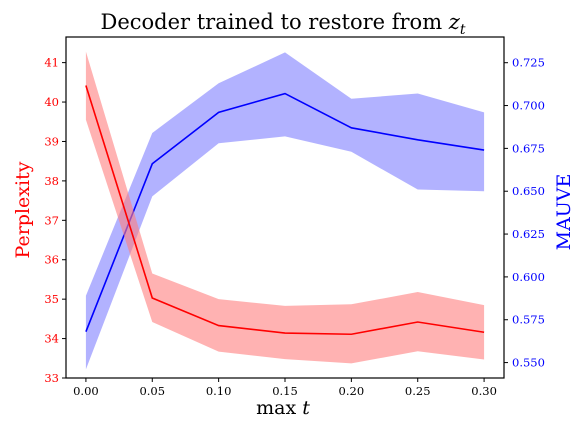 The height and width of the screenshot is (422, 578). What do you see at coordinates (51, 181) in the screenshot?
I see `left-tick-label: 38` at bounding box center [51, 181].